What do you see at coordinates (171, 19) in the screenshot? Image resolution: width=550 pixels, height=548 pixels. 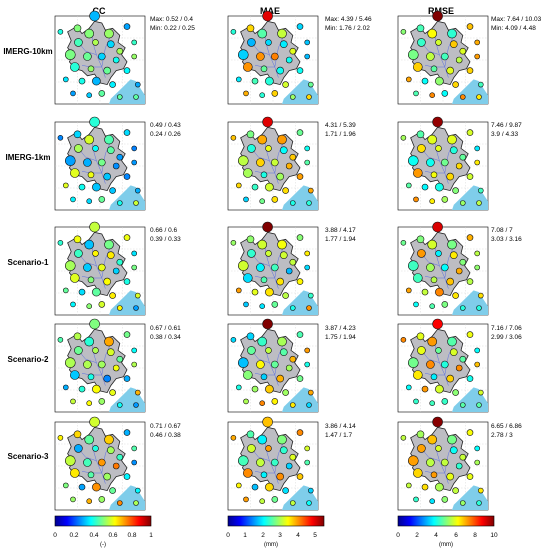 I see `stat-max-r0-cc: Max: 0.52 / 0.4` at bounding box center [171, 19].